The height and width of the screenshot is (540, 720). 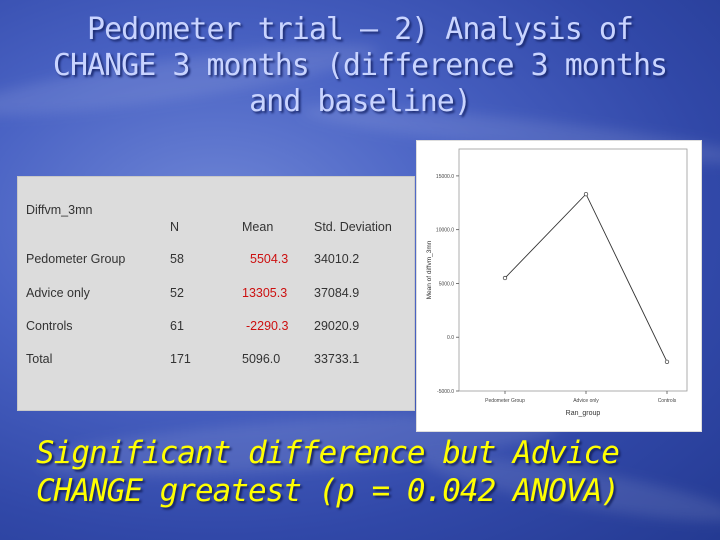 What do you see at coordinates (445, 231) in the screenshot?
I see `y-tick-label: 10000.0` at bounding box center [445, 231].